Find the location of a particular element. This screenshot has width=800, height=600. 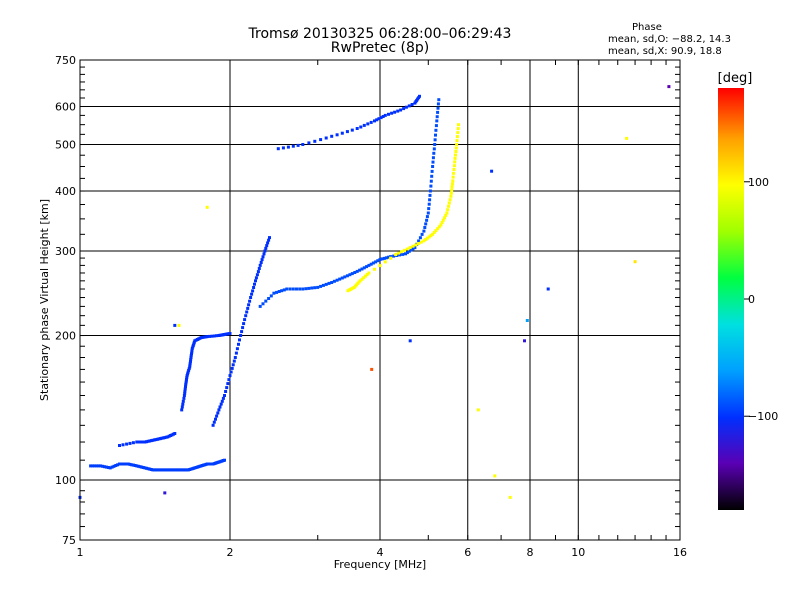

y-tick-label: 750 is located at coordinates (65, 60).